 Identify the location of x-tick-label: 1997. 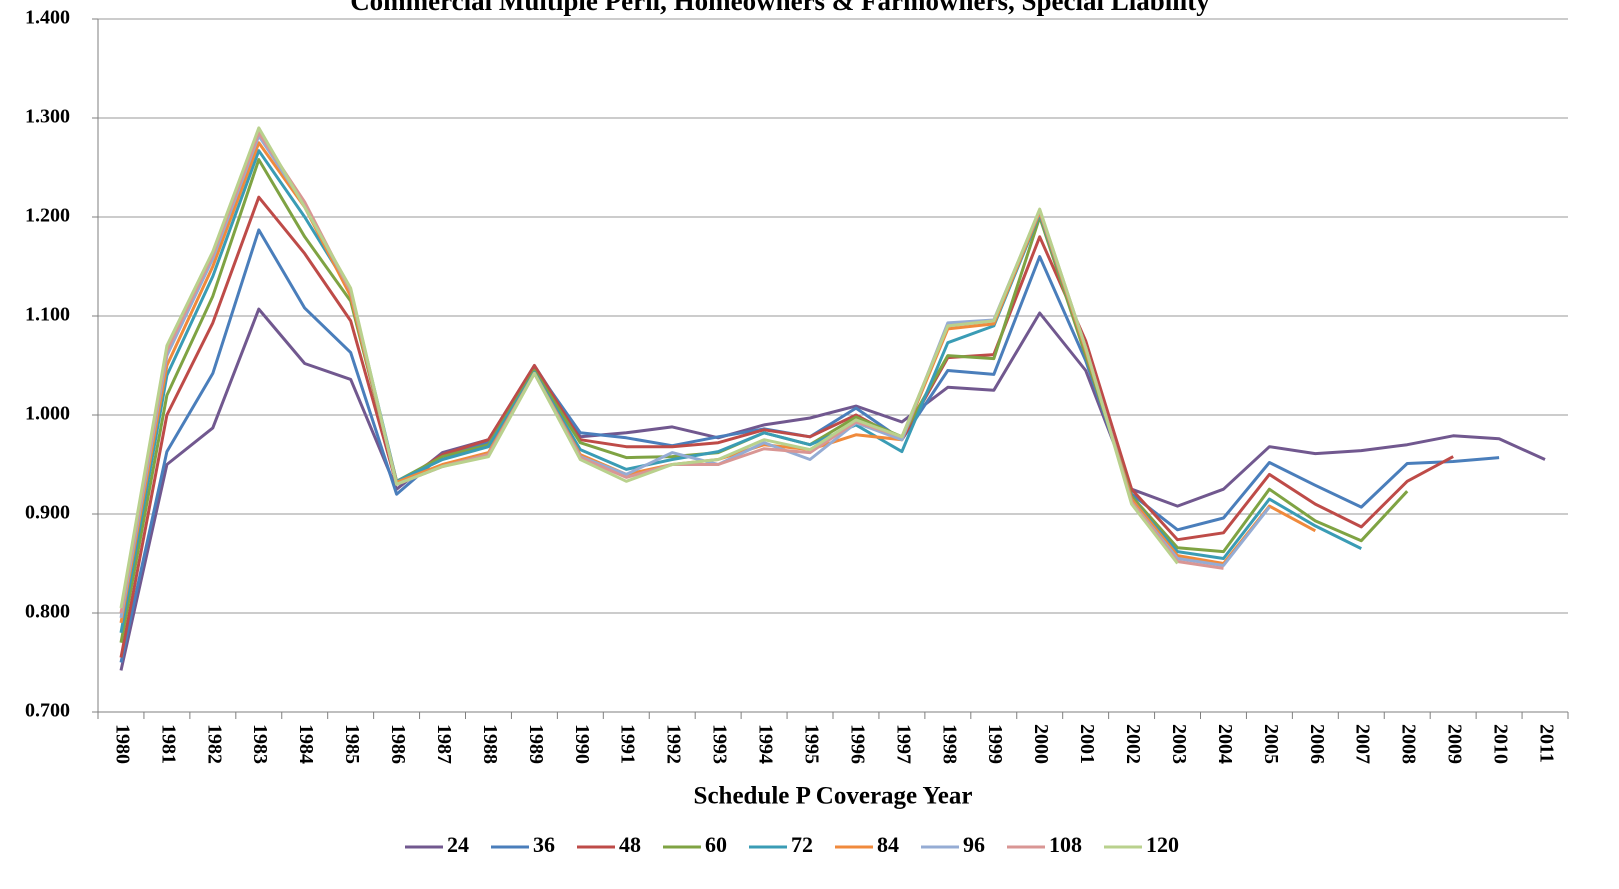
(903, 744).